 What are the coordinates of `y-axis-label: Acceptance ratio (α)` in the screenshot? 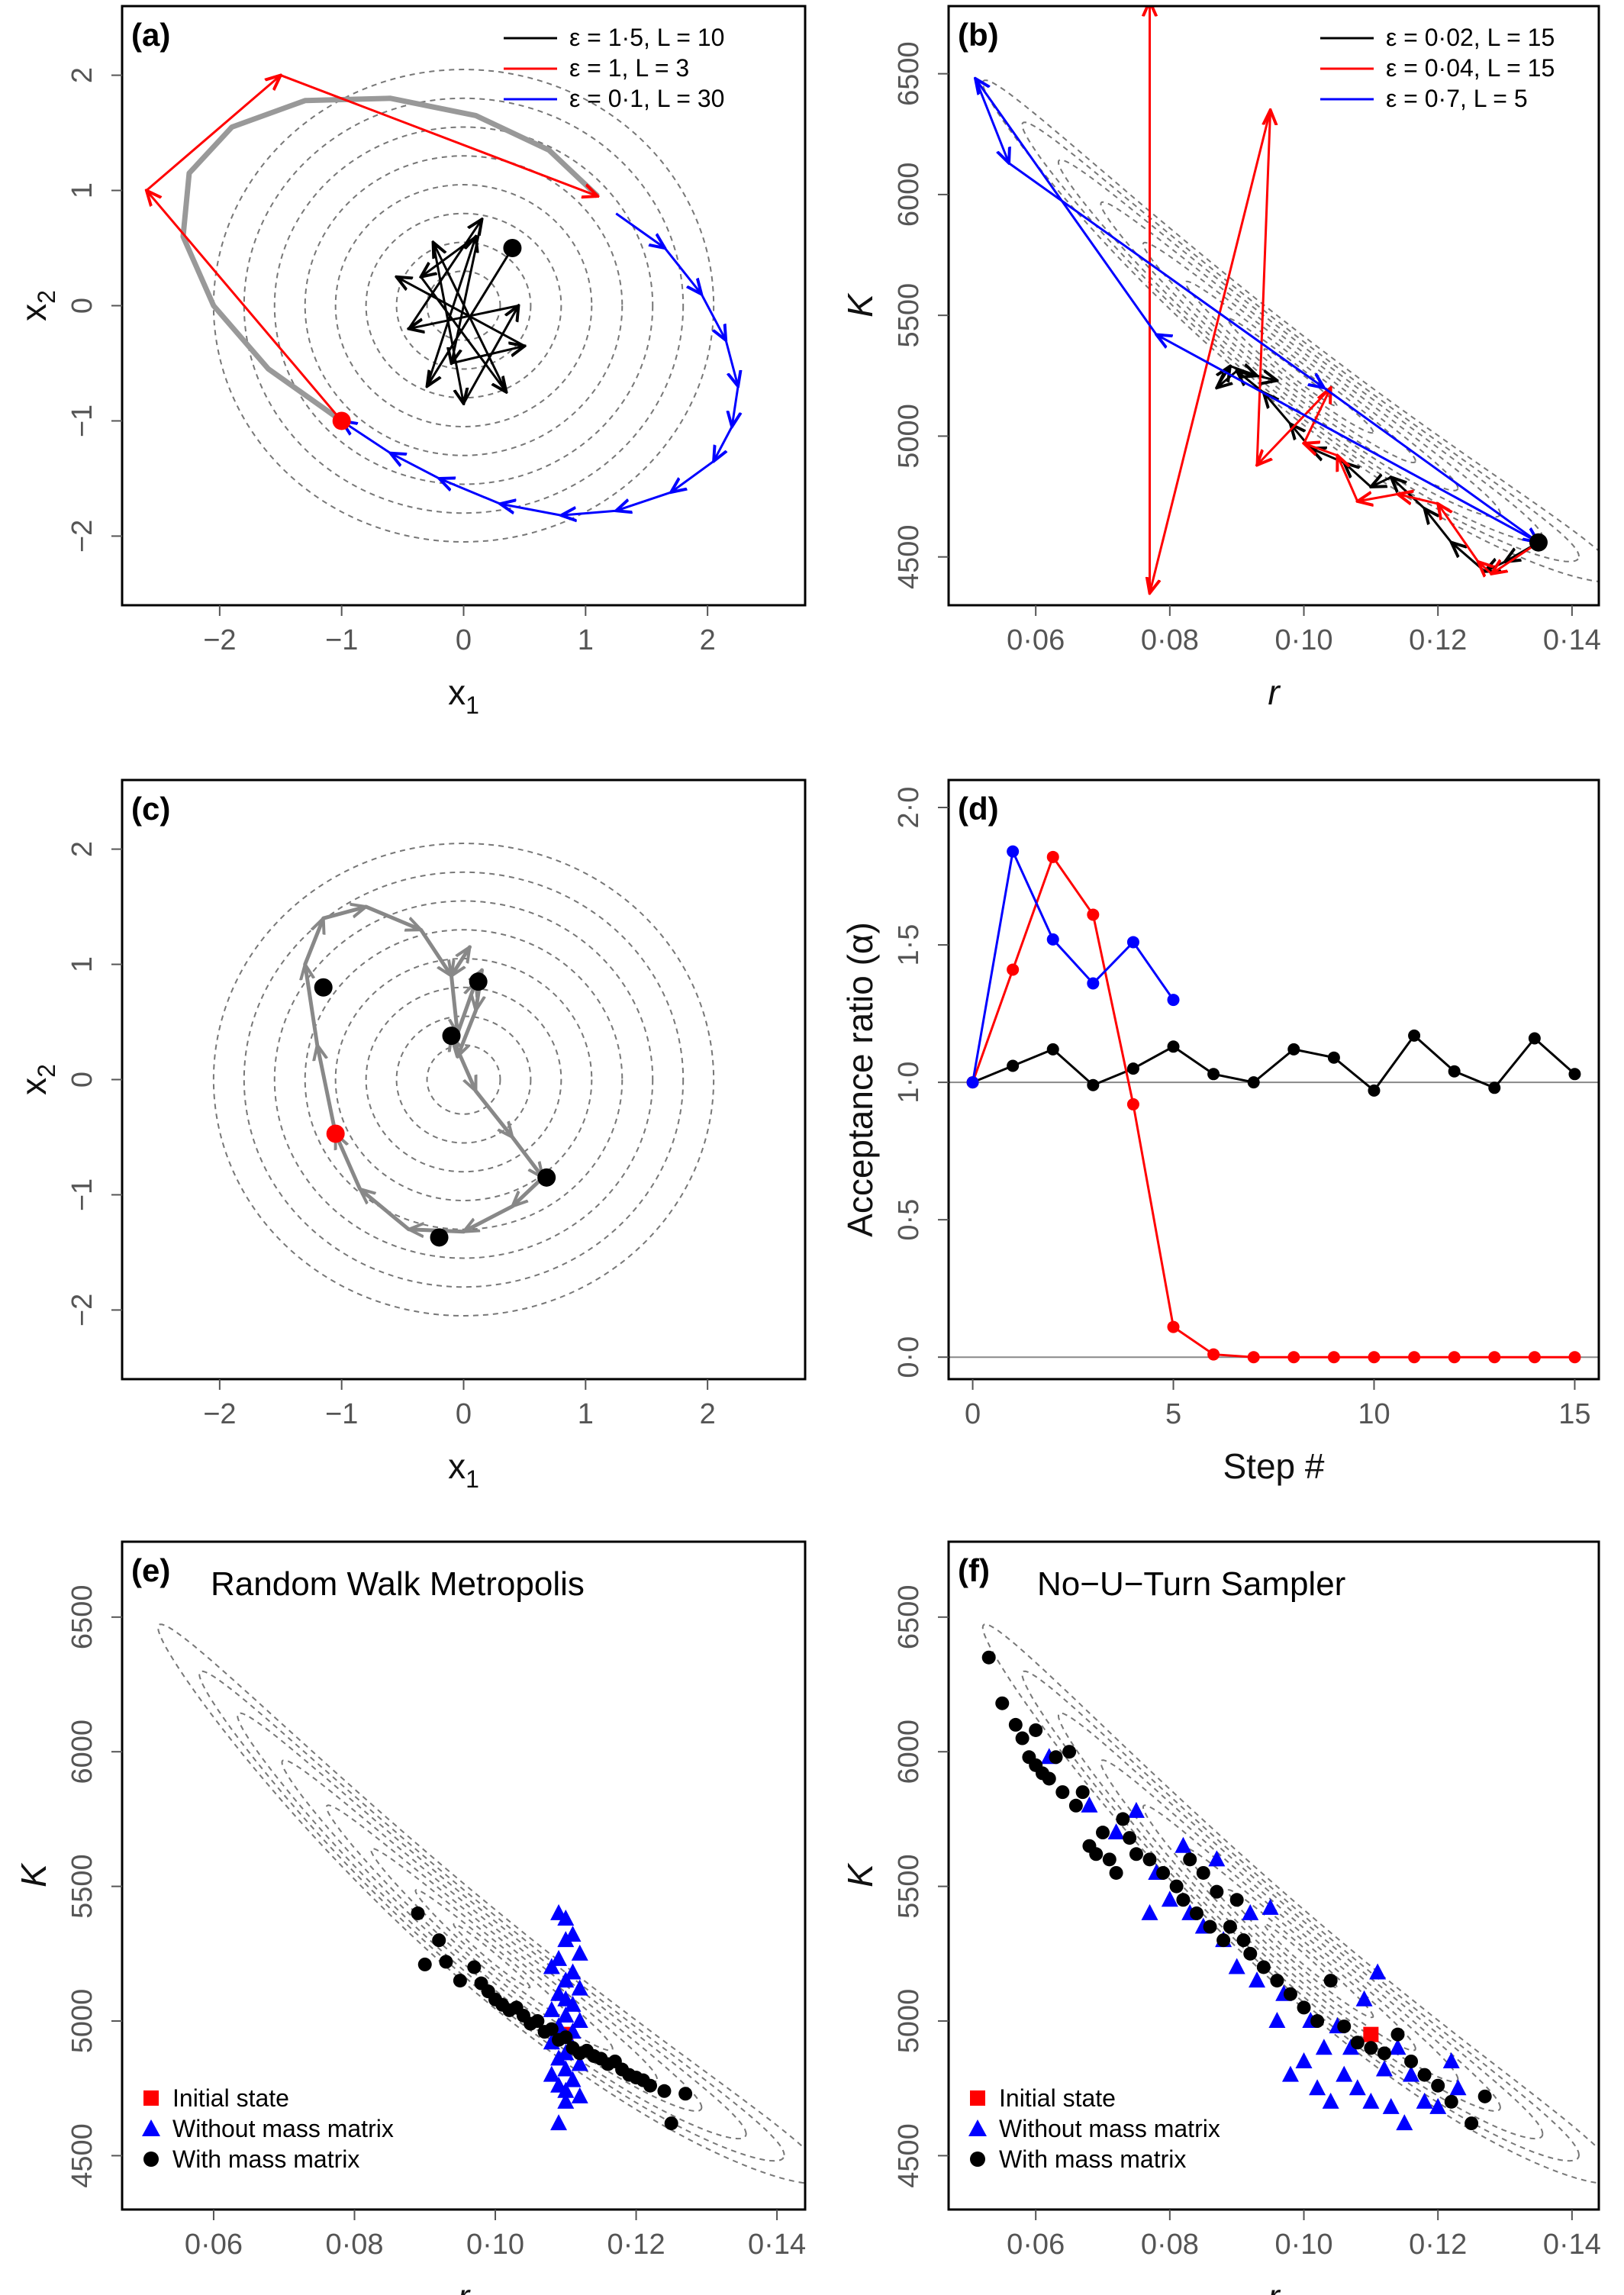 It's located at (860, 1079).